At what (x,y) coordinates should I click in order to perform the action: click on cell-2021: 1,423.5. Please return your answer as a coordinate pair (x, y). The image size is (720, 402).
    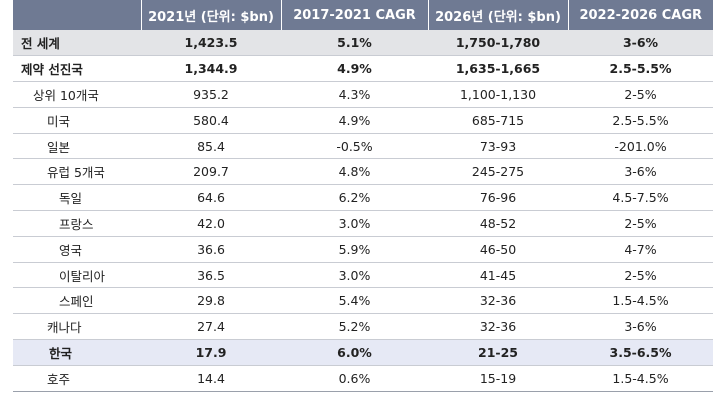
    Looking at the image, I should click on (211, 43).